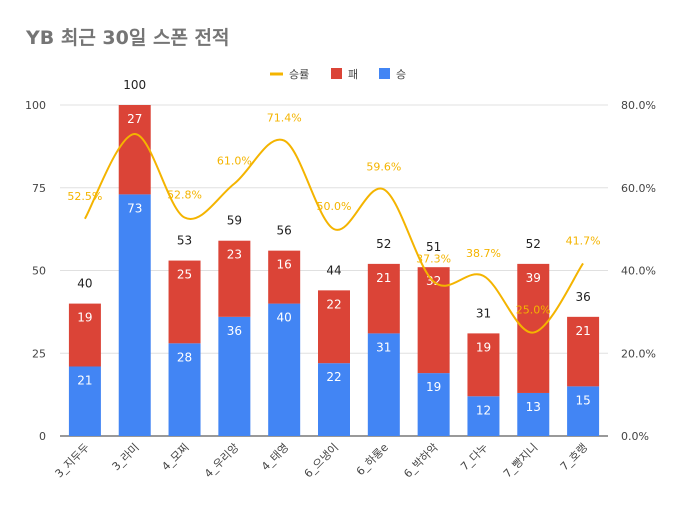 Image resolution: width=680 pixels, height=507 pixels. I want to click on rate-label: 71.4%, so click(284, 118).